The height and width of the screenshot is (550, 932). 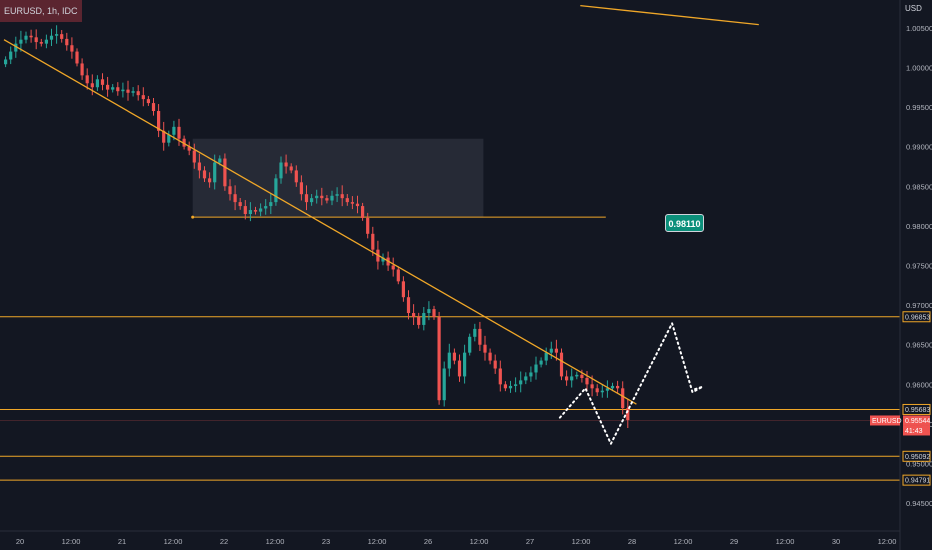 I want to click on time-tick-label: 27, so click(x=530, y=541).